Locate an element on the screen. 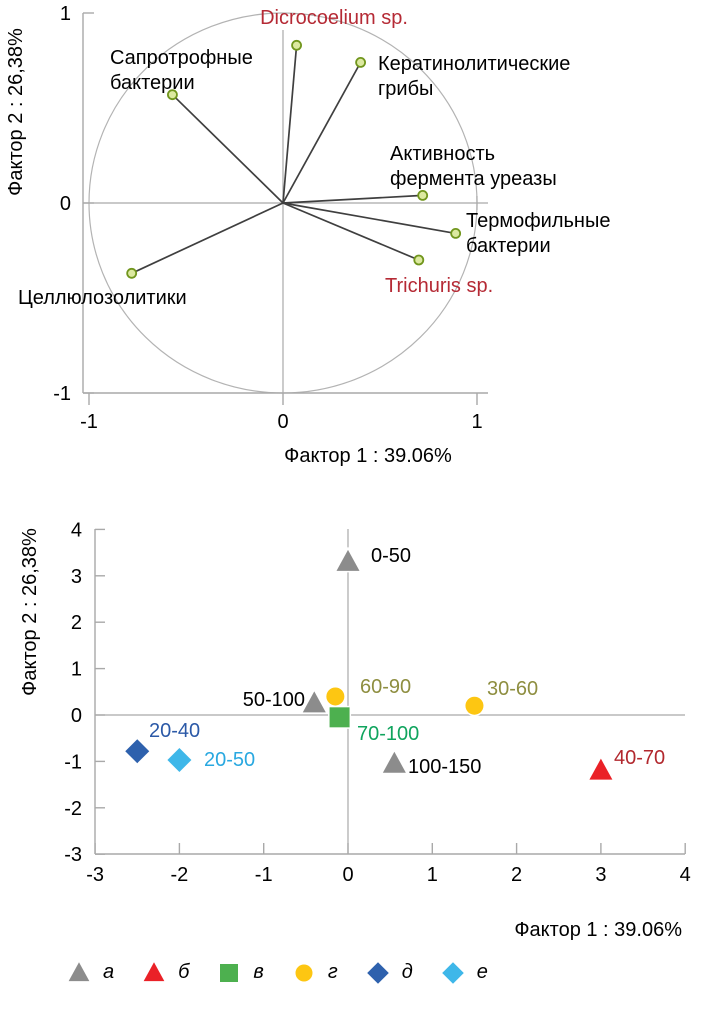 This screenshot has width=709, height=1009. loading-label: Активность is located at coordinates (442, 154).